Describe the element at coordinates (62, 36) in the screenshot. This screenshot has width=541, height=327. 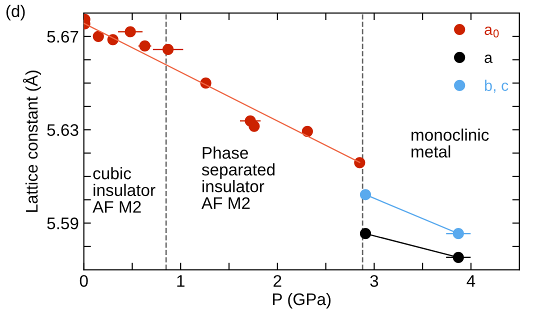
I see `y-tick-label: 5.67` at that location.